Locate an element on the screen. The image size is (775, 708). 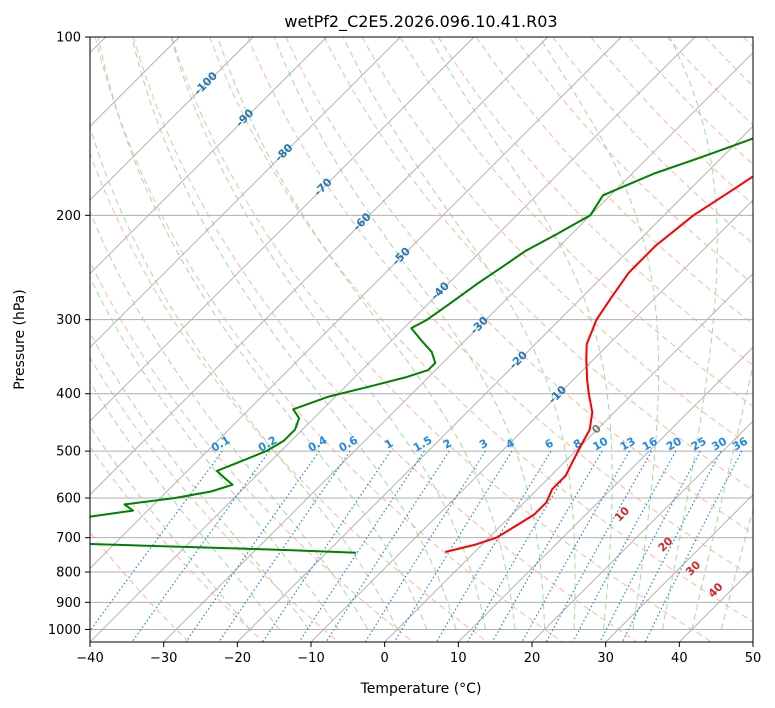
y-tick-label: 300 is located at coordinates (68, 320).